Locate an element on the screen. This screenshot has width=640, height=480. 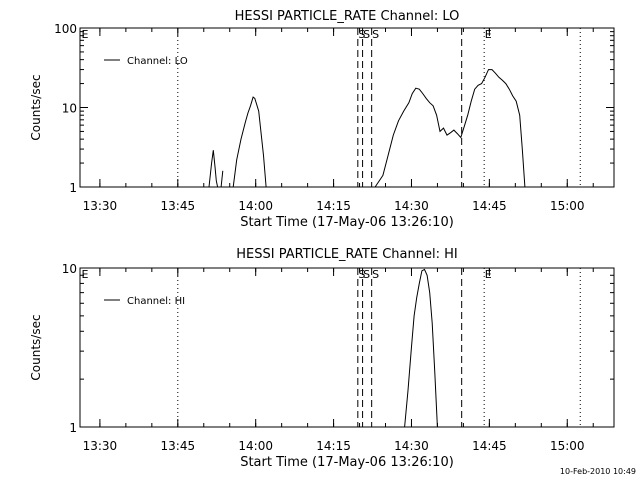
footer-date: 10-Feb-2010 10:49 is located at coordinates (597, 471).